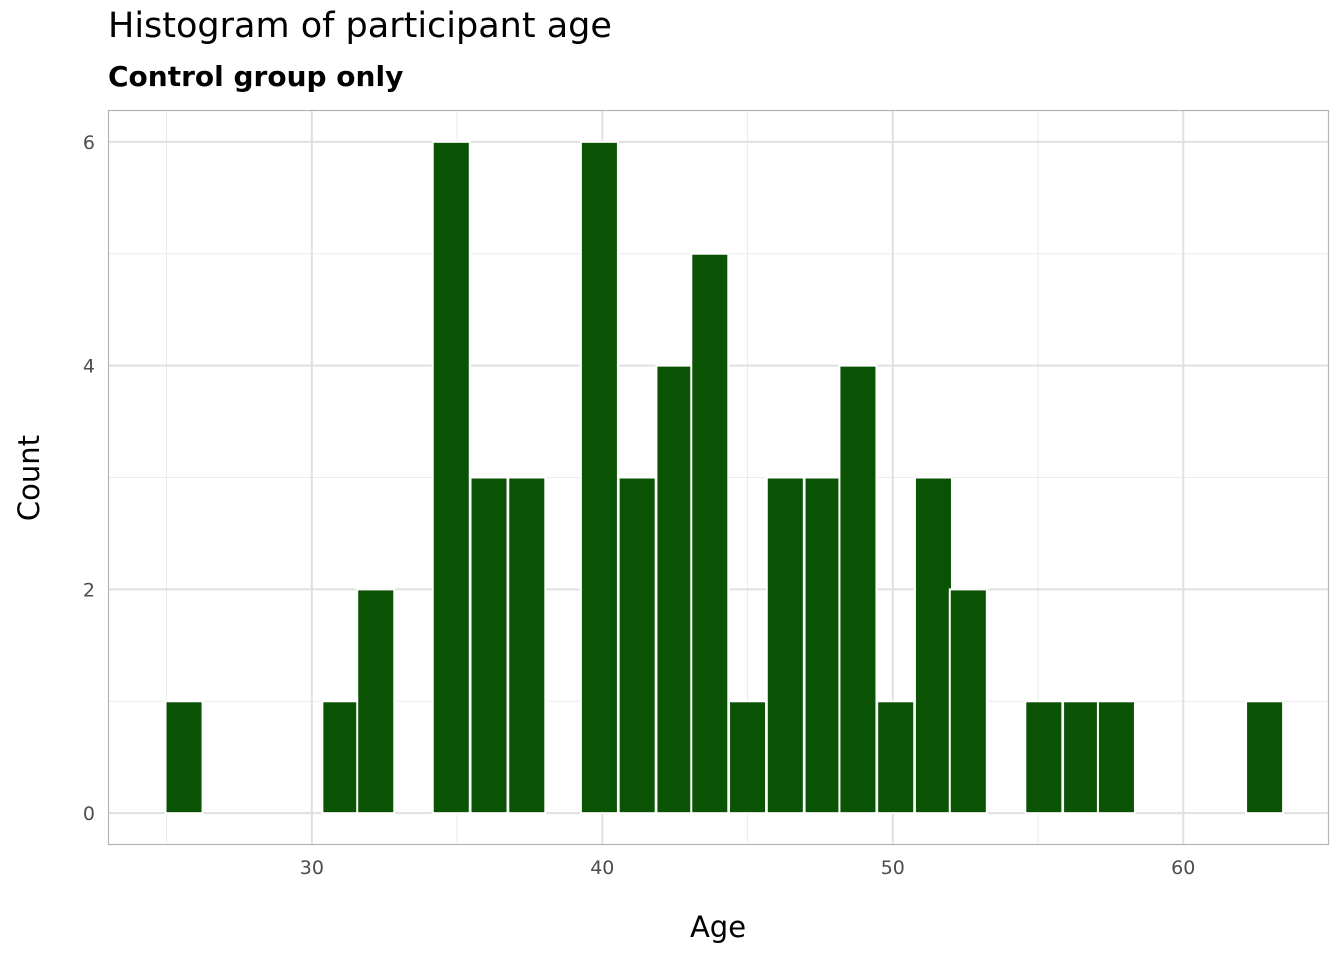  What do you see at coordinates (89, 367) in the screenshot?
I see `y-tick-label: 4` at bounding box center [89, 367].